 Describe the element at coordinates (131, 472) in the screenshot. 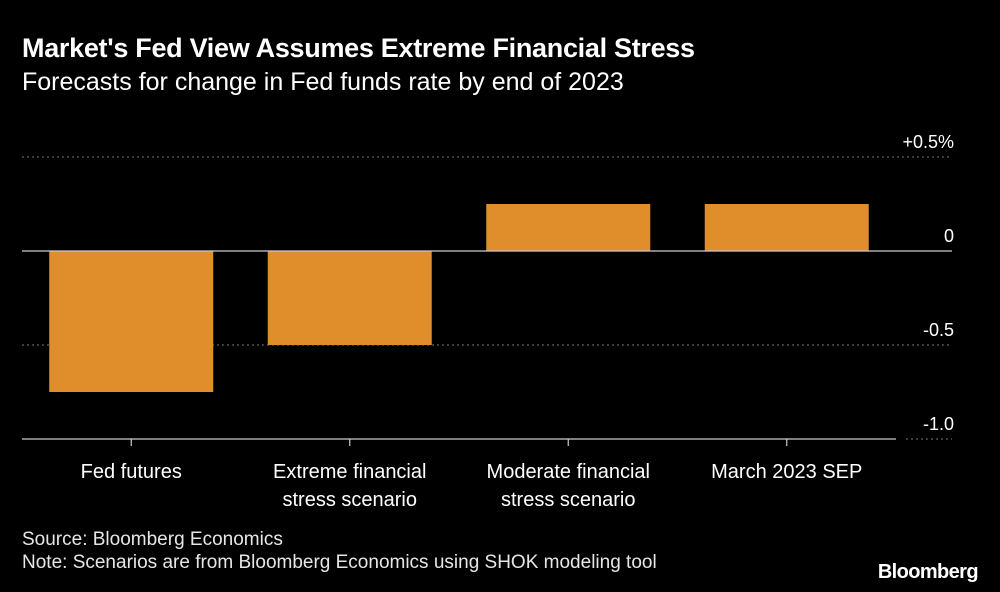

I see `x-tick-label: Fed futures` at that location.